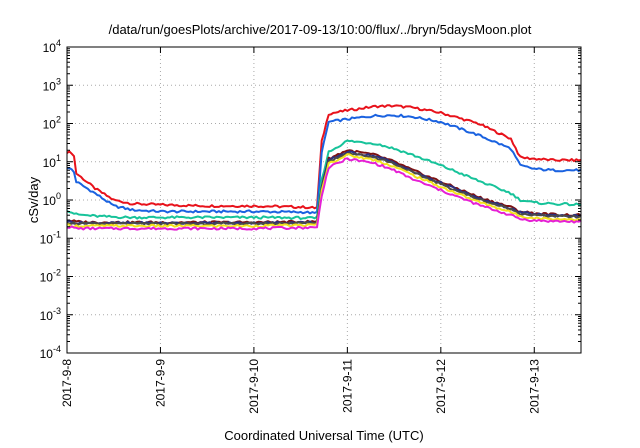  I want to click on y-tick-label: 10², so click(52, 123).